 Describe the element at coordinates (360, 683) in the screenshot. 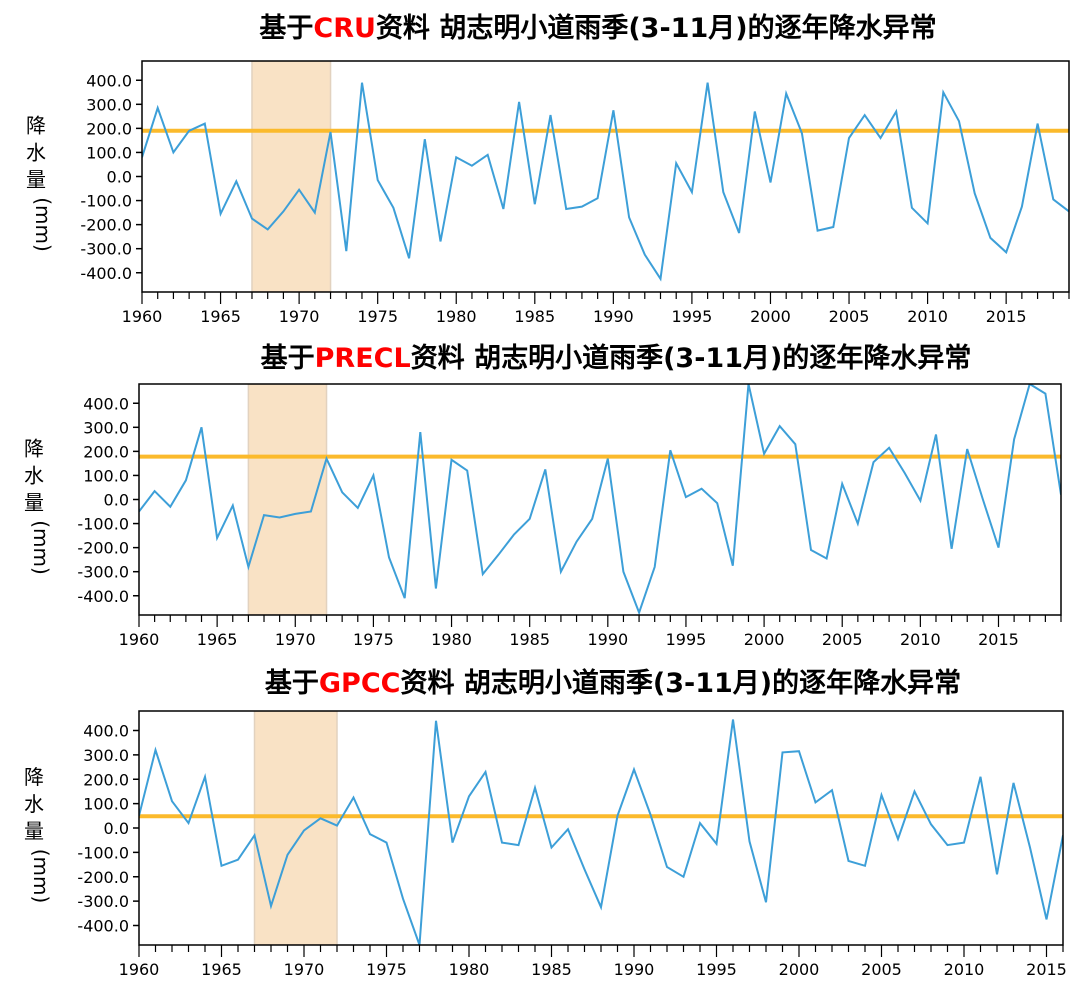

I see `title-dataset: GPCC` at that location.